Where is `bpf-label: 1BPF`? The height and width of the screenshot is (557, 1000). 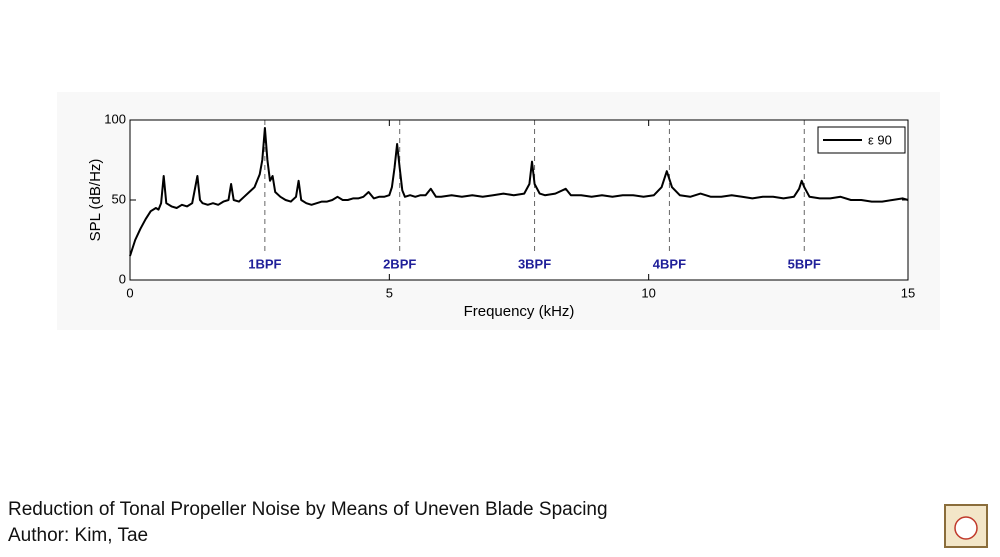 bpf-label: 1BPF is located at coordinates (264, 263).